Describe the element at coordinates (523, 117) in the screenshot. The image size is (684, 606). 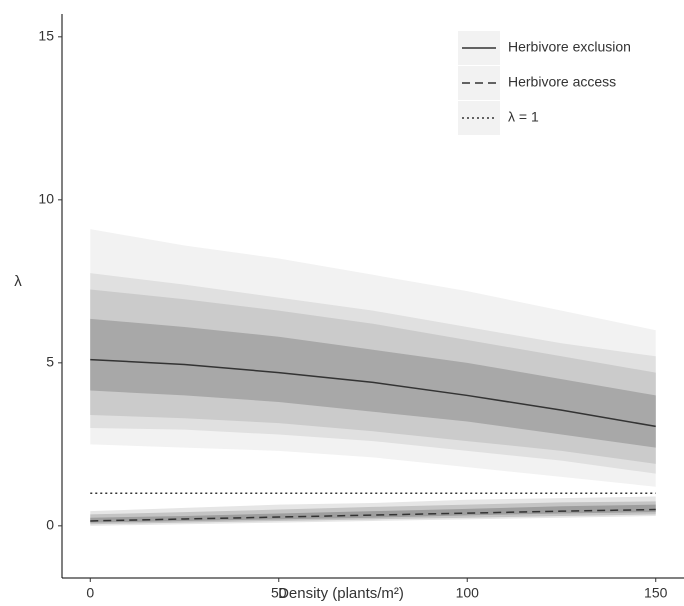
I see `legend-label: λ = 1` at that location.